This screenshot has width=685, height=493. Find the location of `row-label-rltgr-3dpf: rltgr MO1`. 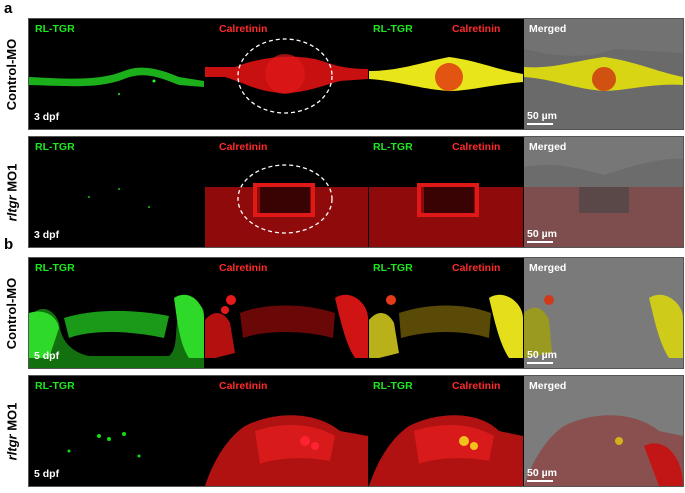

row-label-rltgr-3dpf: rltgr MO1 is located at coordinates (12, 192).